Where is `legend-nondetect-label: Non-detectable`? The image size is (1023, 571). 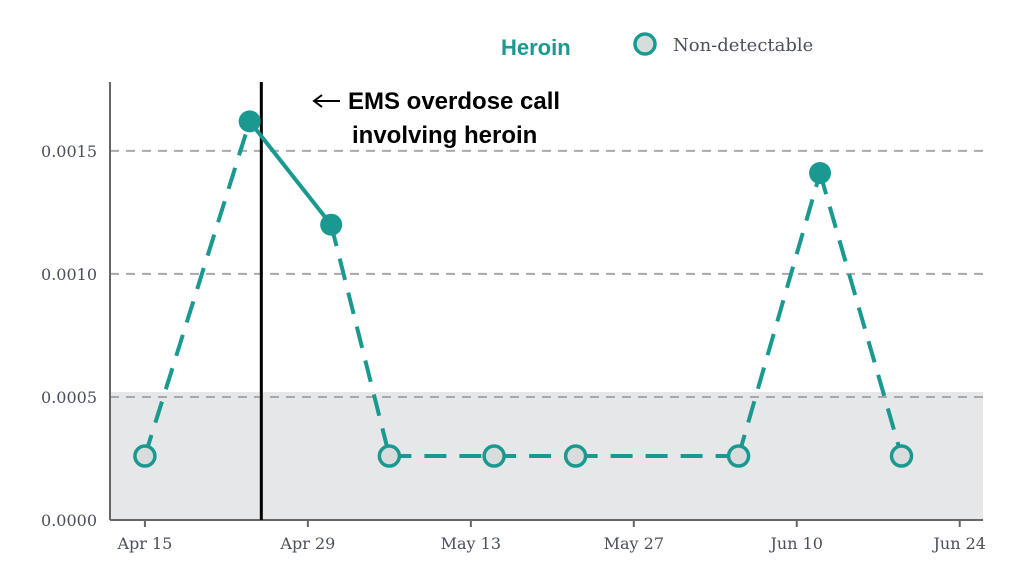 legend-nondetect-label: Non-detectable is located at coordinates (743, 45).